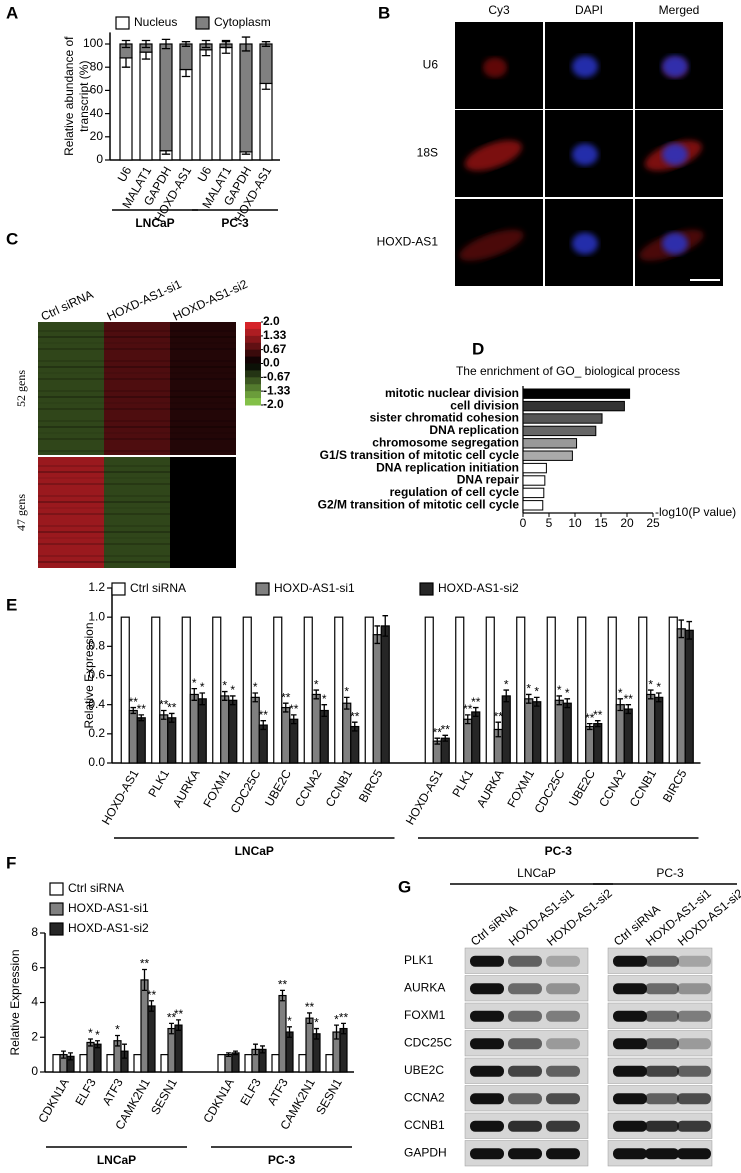  What do you see at coordinates (15, 1002) in the screenshot?
I see `y-axis-label: Relative Expression` at bounding box center [15, 1002].